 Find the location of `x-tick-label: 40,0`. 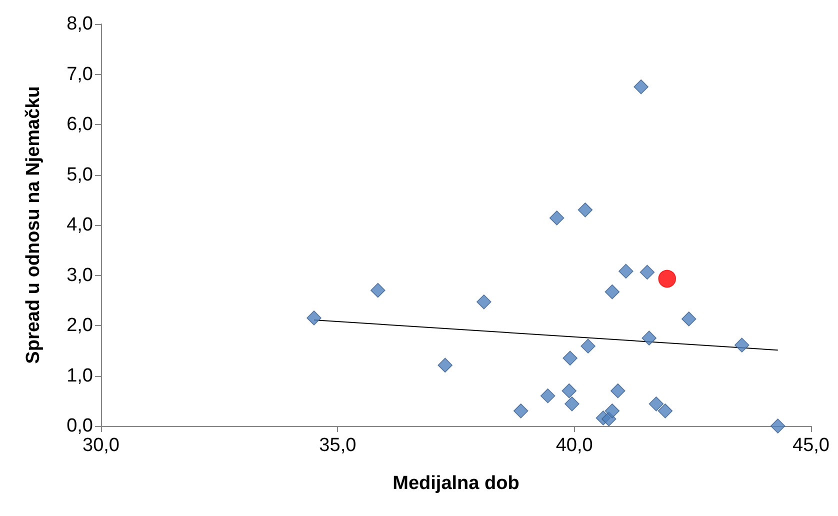

x-tick-label: 40,0 is located at coordinates (574, 445).